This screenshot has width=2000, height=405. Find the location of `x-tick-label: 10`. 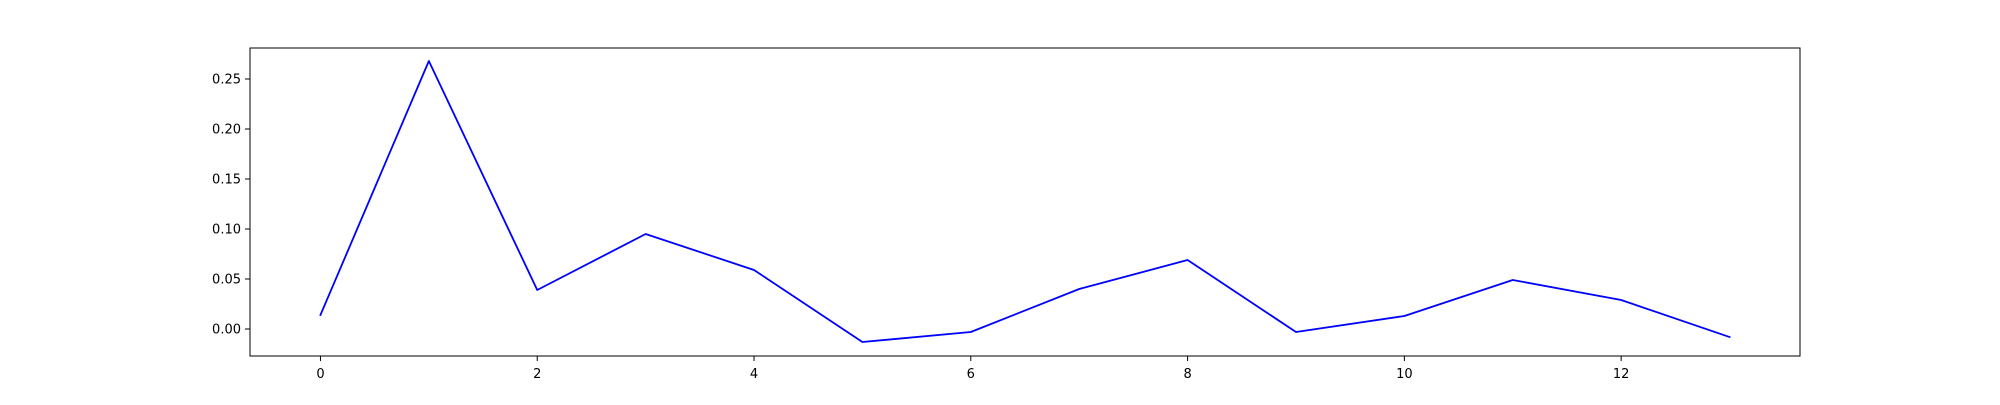

x-tick-label: 10 is located at coordinates (1404, 374).